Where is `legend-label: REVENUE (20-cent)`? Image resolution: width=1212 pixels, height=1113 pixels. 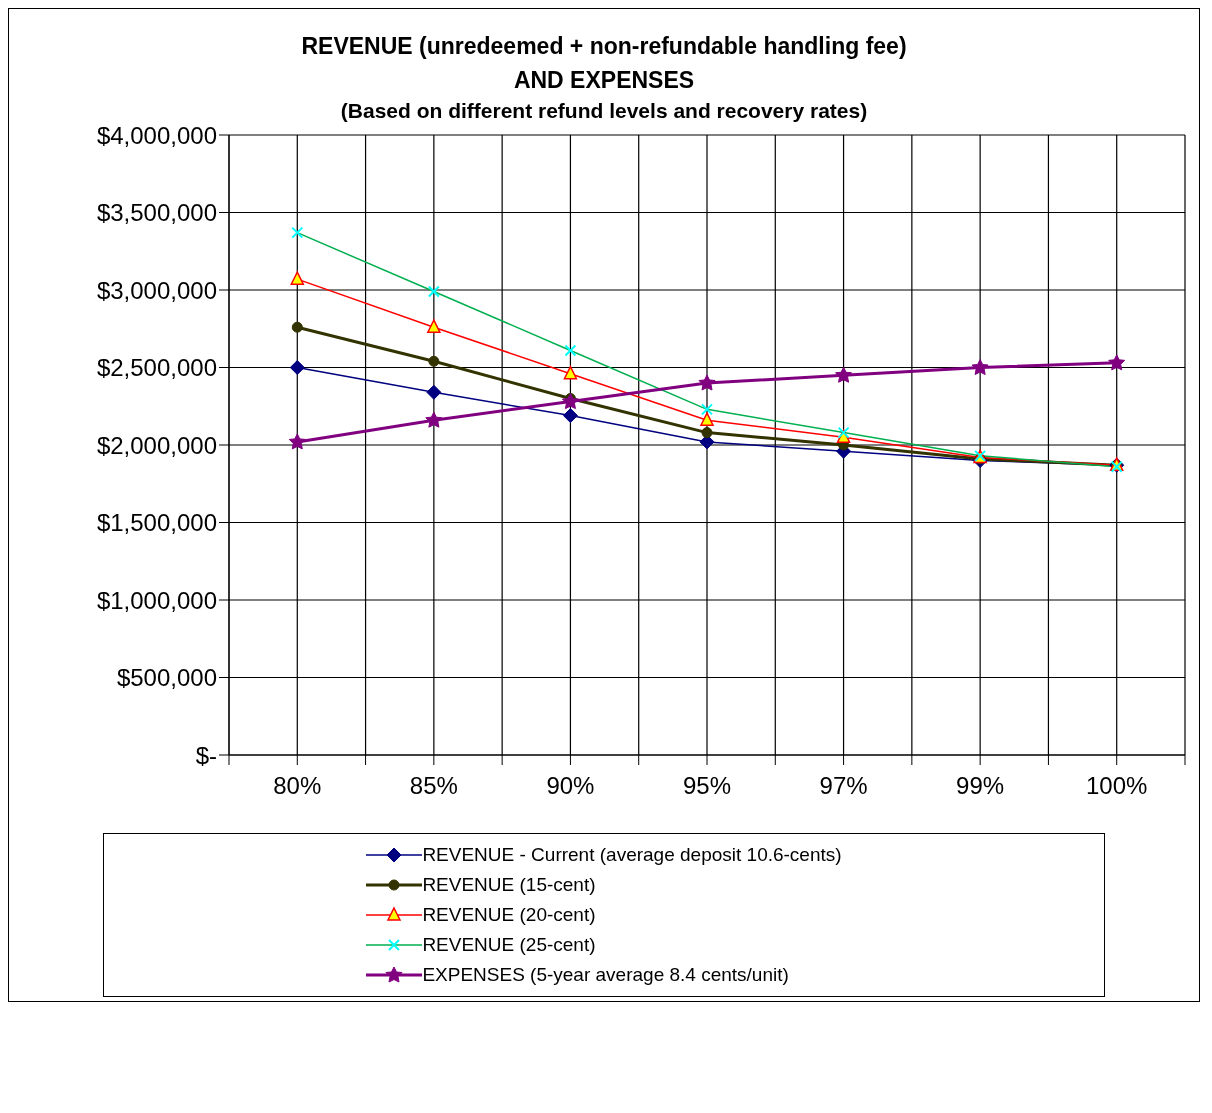
legend-label: REVENUE (20-cent) is located at coordinates (509, 915).